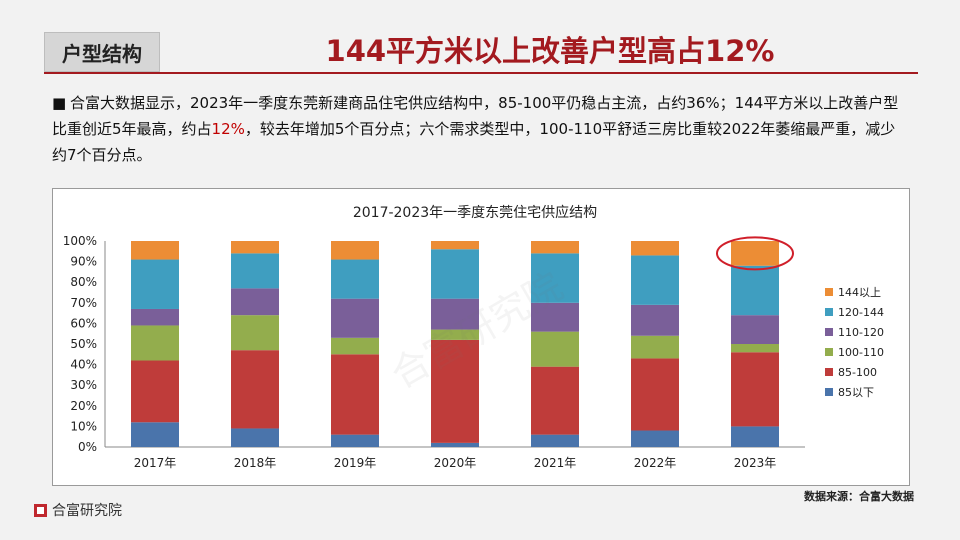 Image resolution: width=960 pixels, height=540 pixels. Describe the element at coordinates (83, 365) in the screenshot. I see `y-tick-label: 40%` at that location.